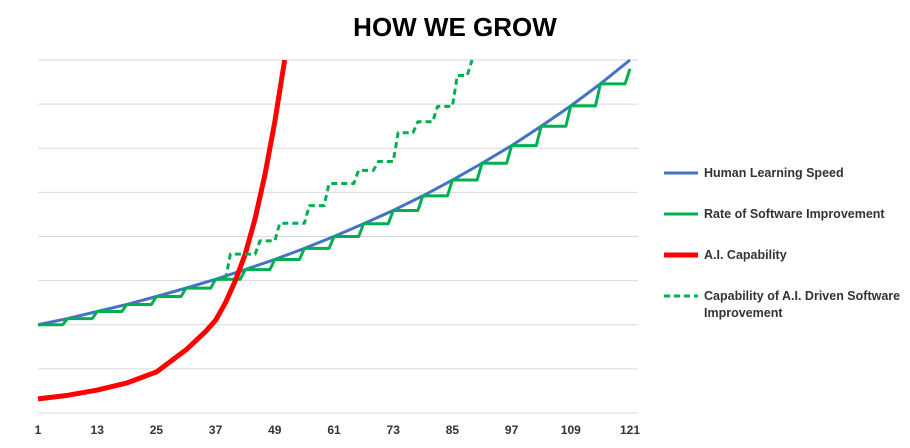 The height and width of the screenshot is (448, 910). What do you see at coordinates (455, 27) in the screenshot?
I see `chart-title: HOW WE GROW` at bounding box center [455, 27].